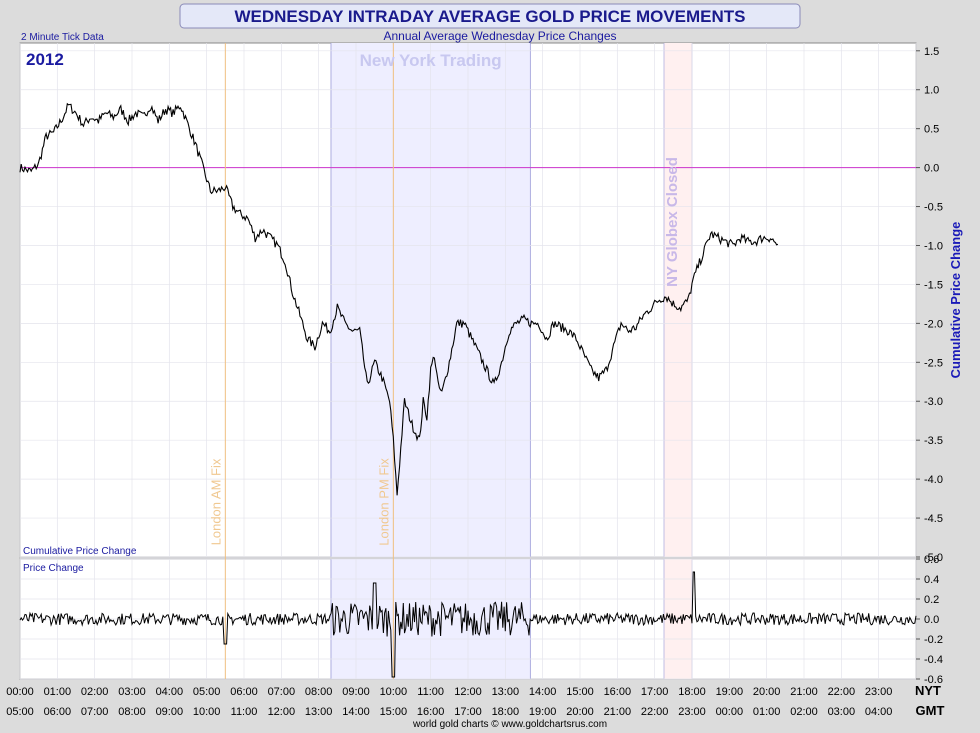  I want to click on gmt-tick-label: 12:00, so click(282, 712).